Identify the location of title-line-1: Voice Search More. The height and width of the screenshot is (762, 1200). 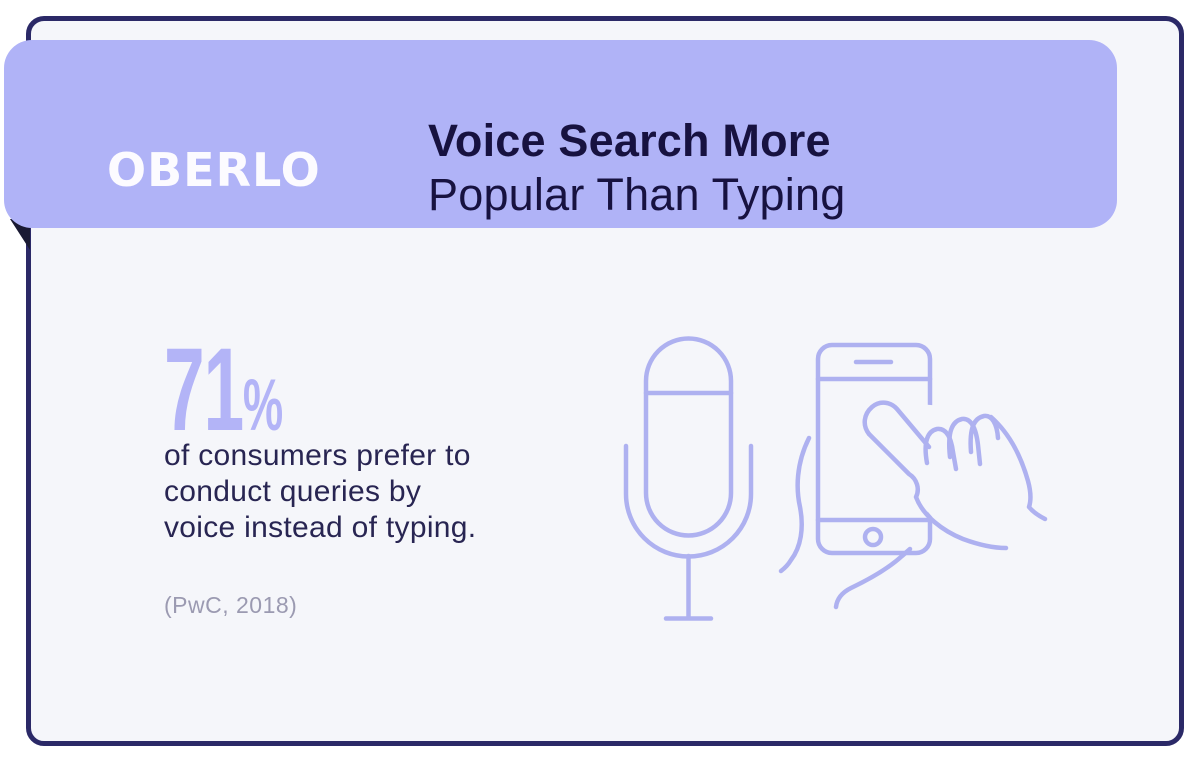
(629, 140).